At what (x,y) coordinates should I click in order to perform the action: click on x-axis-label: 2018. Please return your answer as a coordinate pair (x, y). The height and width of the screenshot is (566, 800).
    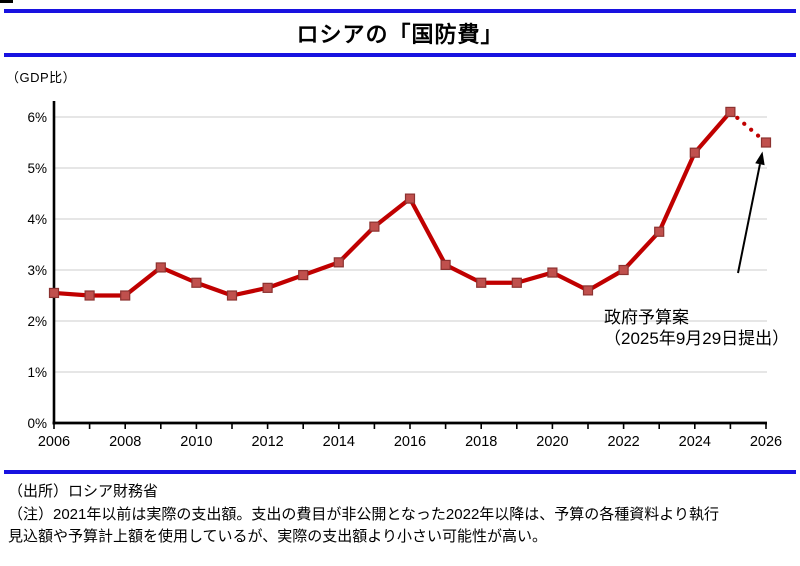
    Looking at the image, I should click on (481, 442).